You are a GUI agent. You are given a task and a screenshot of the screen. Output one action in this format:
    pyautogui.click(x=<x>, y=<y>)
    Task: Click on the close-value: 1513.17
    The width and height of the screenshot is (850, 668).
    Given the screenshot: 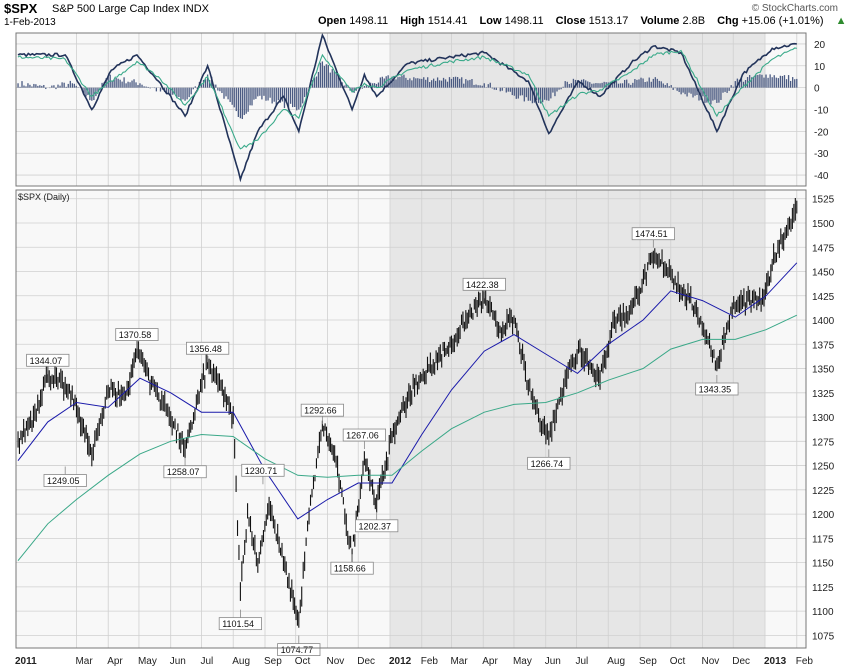 What is the action you would take?
    pyautogui.click(x=608, y=21)
    